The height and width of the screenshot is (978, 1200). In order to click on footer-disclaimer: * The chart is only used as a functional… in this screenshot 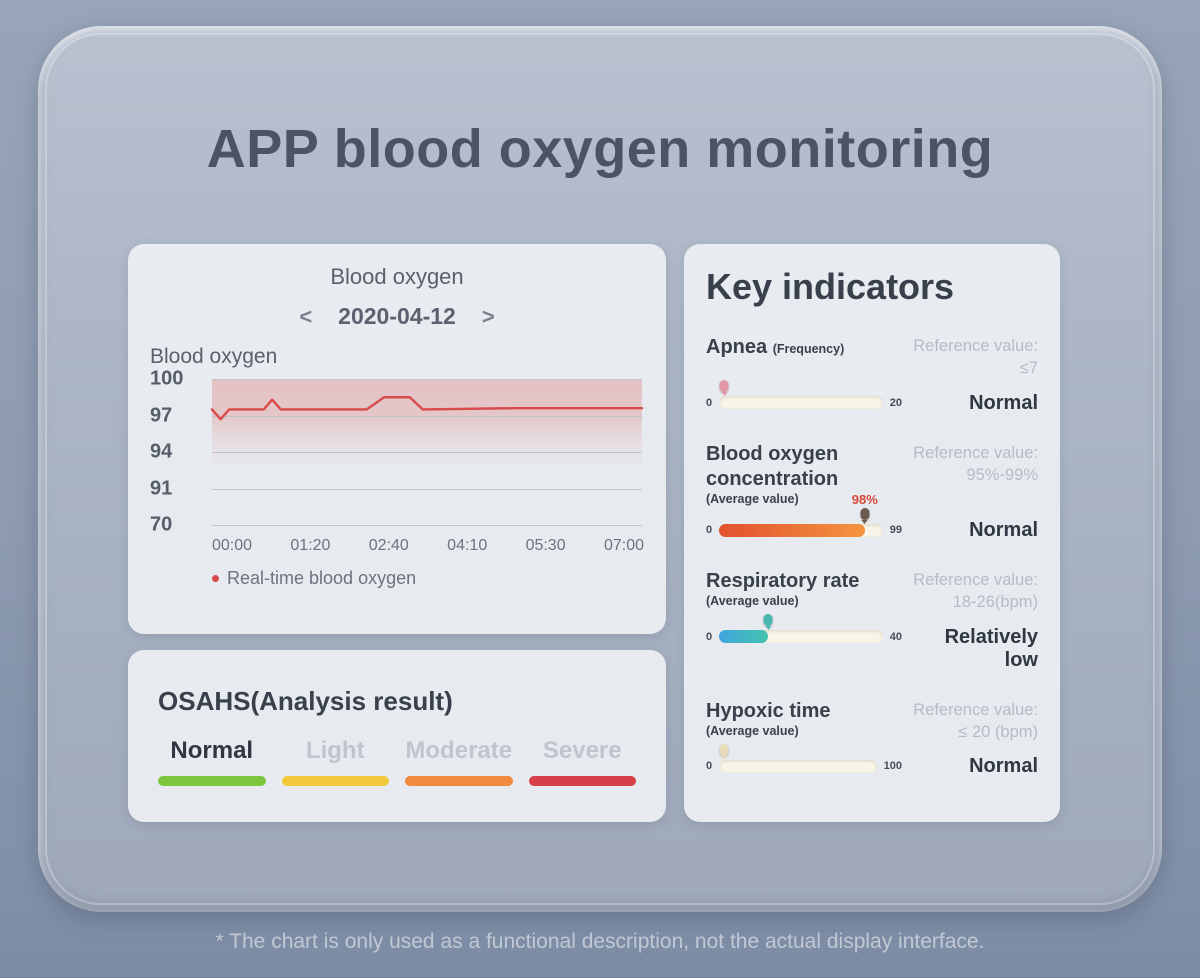, I will do `click(600, 941)`.